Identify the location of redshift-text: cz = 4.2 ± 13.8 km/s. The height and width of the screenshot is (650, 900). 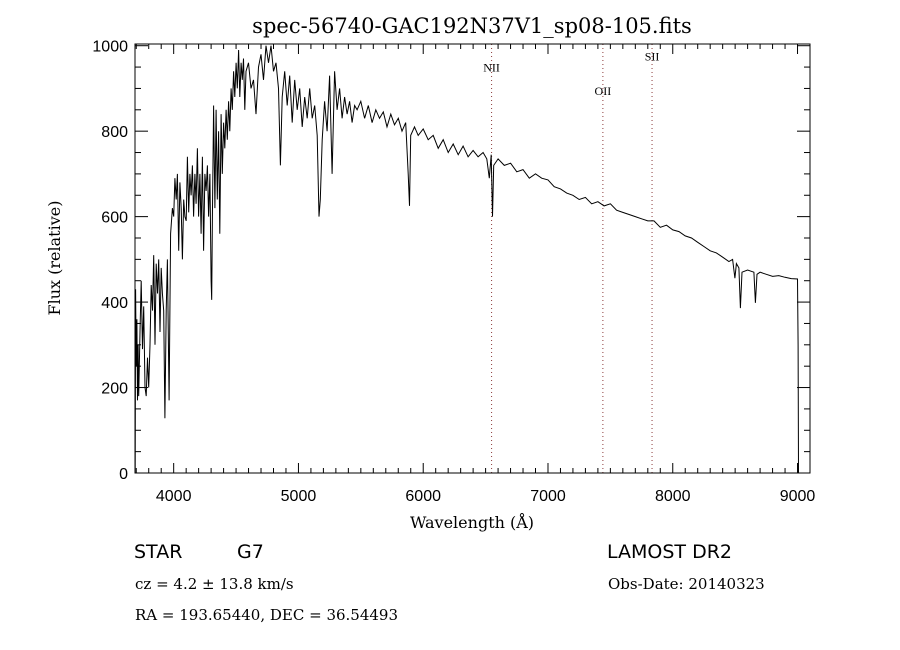
(214, 584).